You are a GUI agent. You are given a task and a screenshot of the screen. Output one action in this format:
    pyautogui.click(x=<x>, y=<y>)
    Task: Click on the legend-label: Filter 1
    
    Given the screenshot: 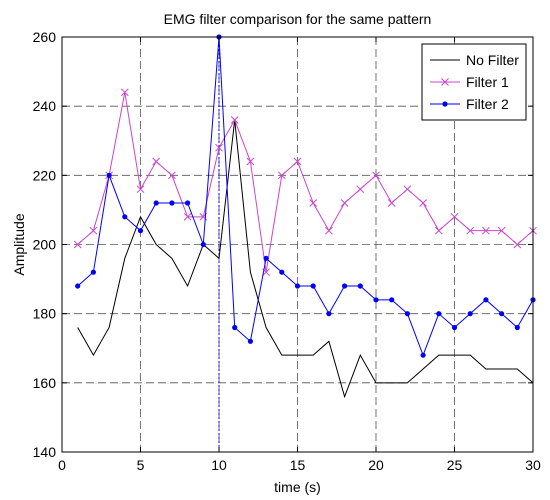 What is the action you would take?
    pyautogui.click(x=487, y=82)
    